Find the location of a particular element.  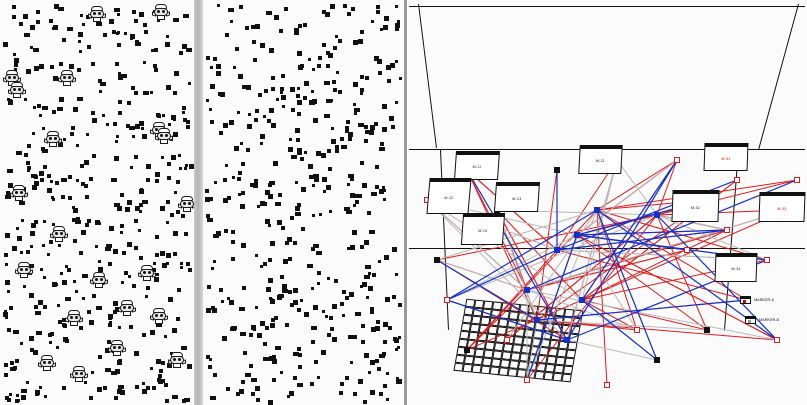

room-box-8: M-33 is located at coordinates (782, 207).